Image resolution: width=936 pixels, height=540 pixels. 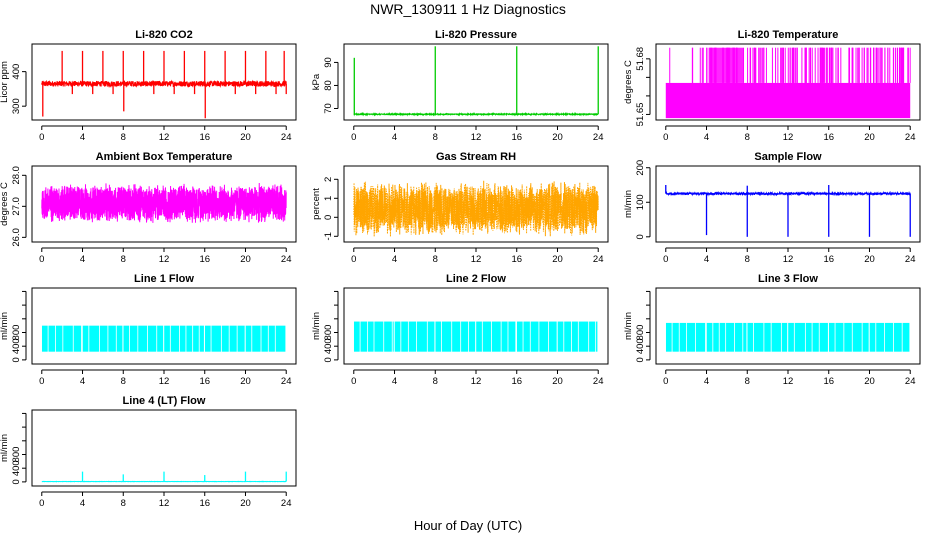 What do you see at coordinates (19, 89) in the screenshot?
I see `y-axis: 300 400` at bounding box center [19, 89].